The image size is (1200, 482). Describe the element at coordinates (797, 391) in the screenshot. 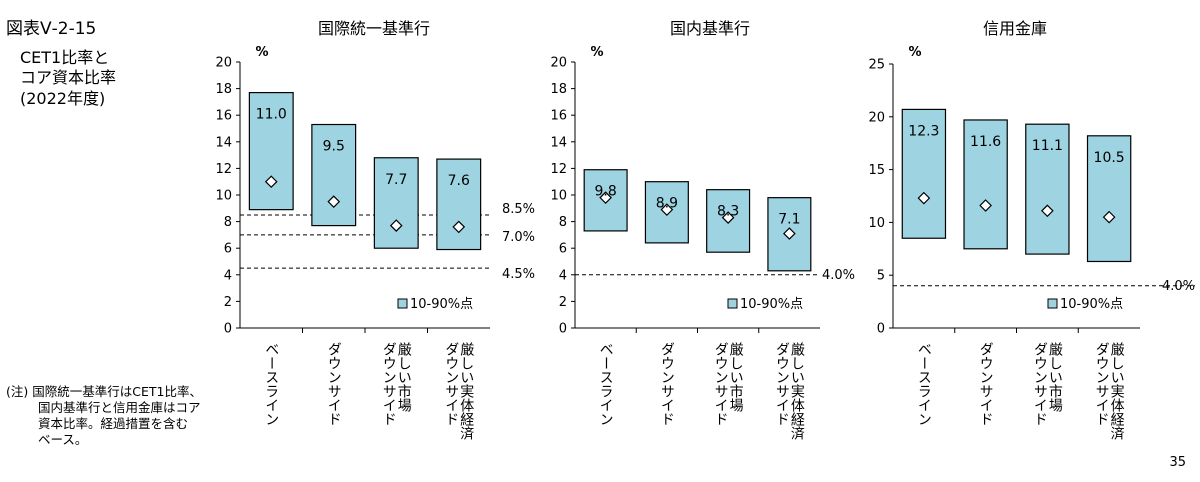

I see `chart2-category-label: 厳しい実体経済` at that location.